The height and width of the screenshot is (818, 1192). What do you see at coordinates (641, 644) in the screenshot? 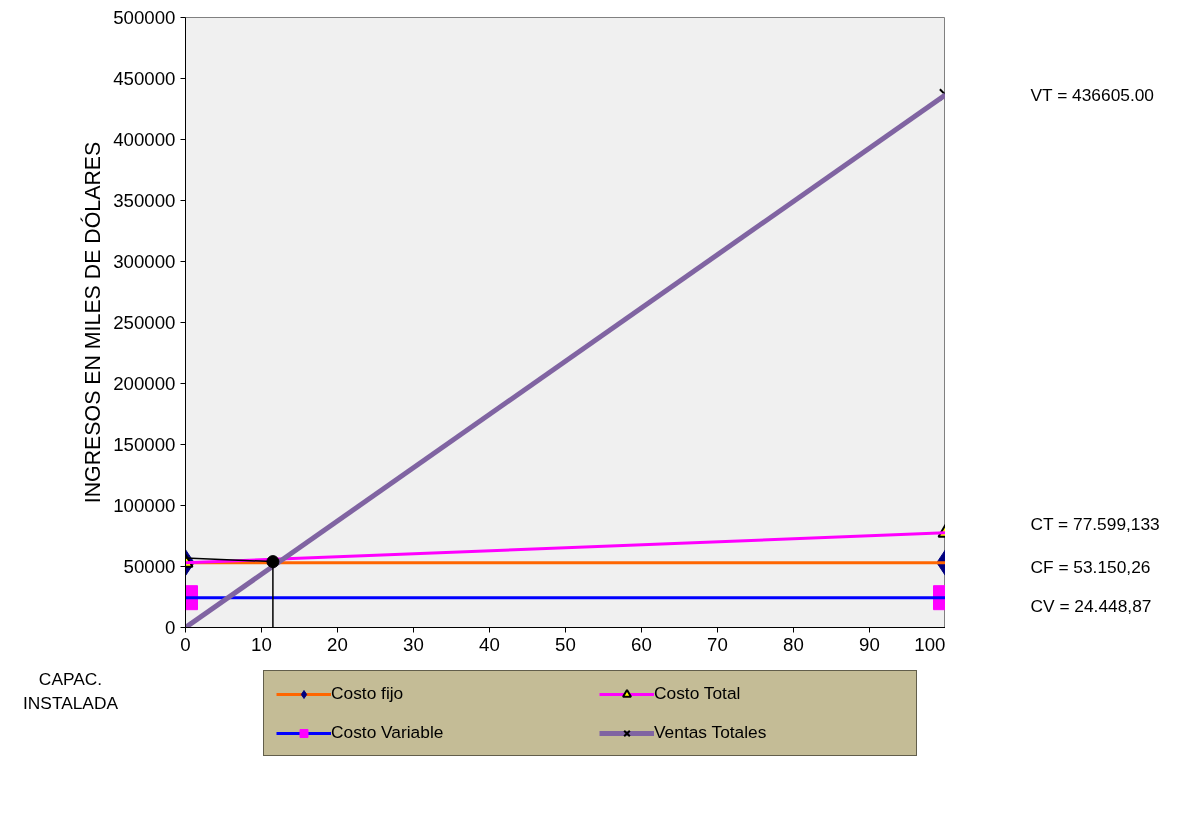
I see `x-tick-label: 60` at bounding box center [641, 644].